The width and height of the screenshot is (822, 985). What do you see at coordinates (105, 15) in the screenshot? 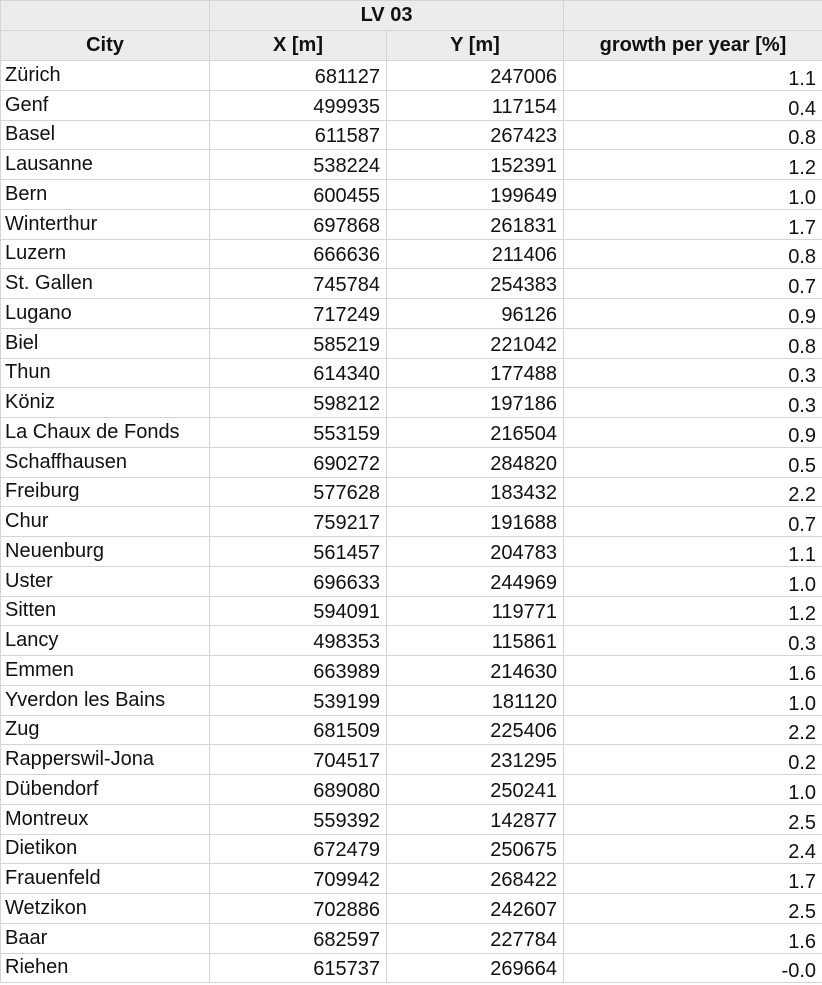
I see `group-header-empty-left` at bounding box center [105, 15].